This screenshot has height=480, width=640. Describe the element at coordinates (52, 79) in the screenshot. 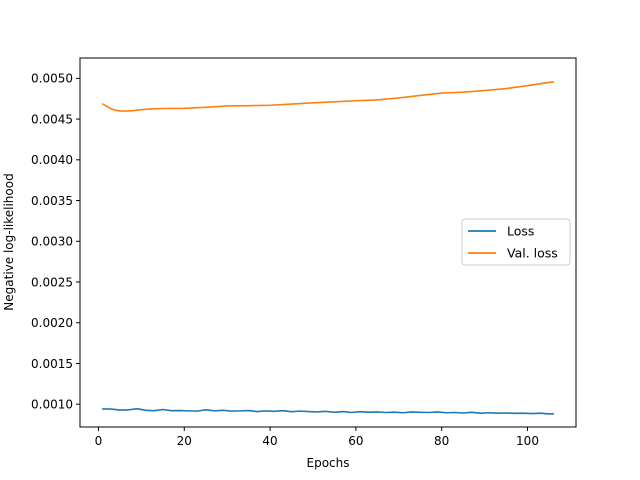

I see `y-tick-label: 0.0050` at that location.